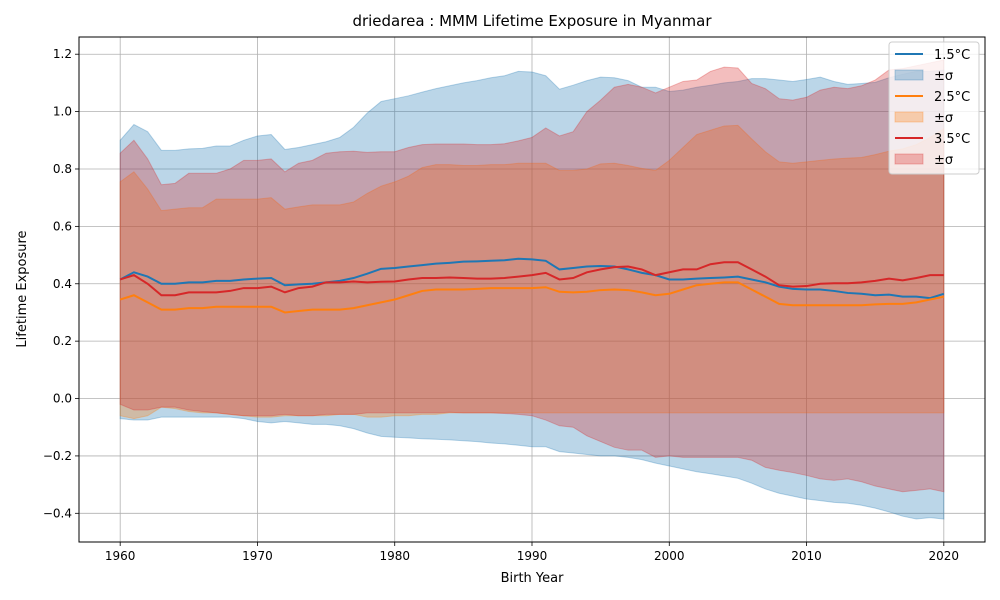 This screenshot has width=1000, height=600. I want to click on x-axis-ticks: 1960 1970 1980 1990 2000 2010 2020, so click(532, 552).